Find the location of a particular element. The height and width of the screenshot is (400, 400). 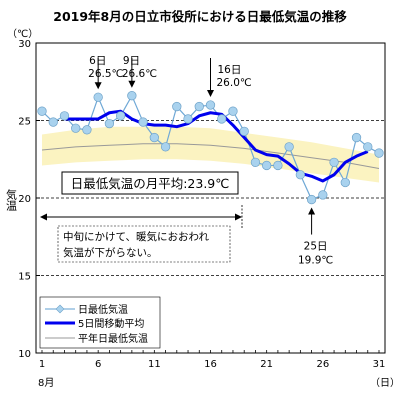

x-tick-label-1: 1 is located at coordinates (42, 364).